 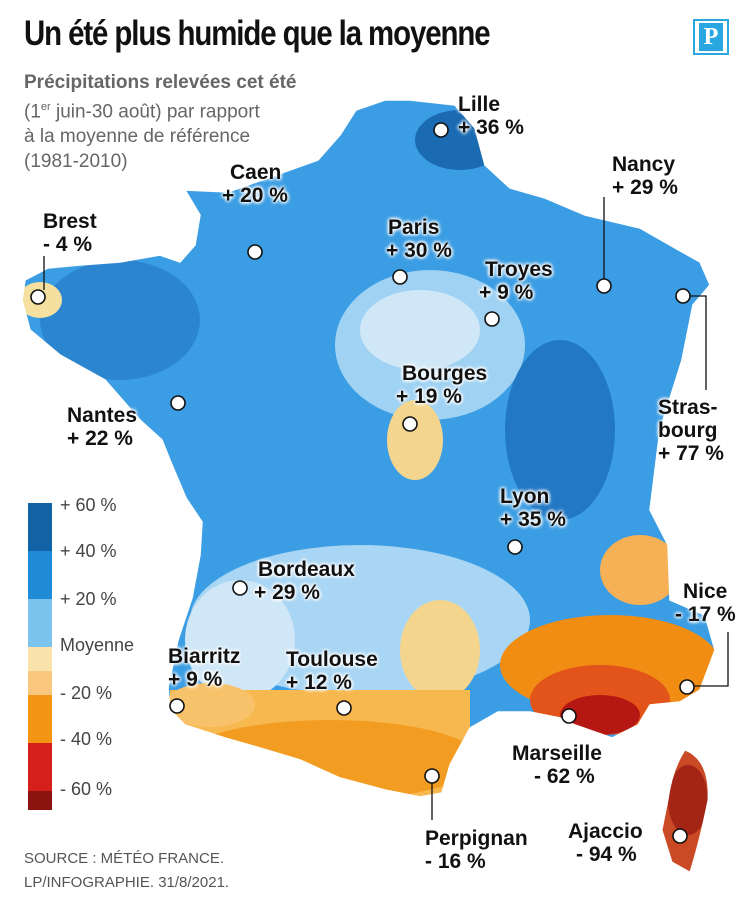 I want to click on subtitle-line-3: à la moyenne de référence, so click(x=137, y=137).